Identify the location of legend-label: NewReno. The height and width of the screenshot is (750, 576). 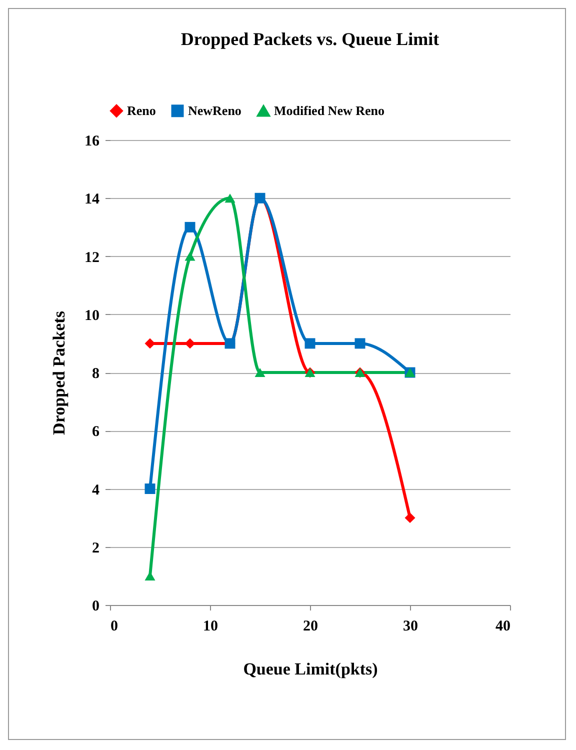
(215, 110).